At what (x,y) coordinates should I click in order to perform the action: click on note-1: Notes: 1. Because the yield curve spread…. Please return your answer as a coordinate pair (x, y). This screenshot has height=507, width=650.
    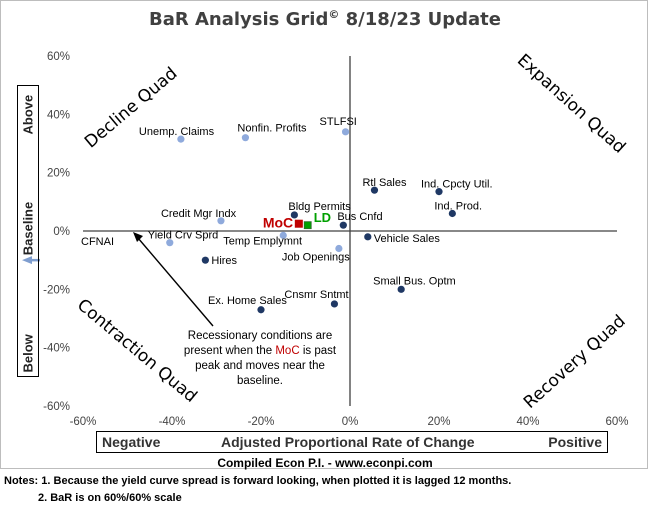
    Looking at the image, I should click on (258, 481).